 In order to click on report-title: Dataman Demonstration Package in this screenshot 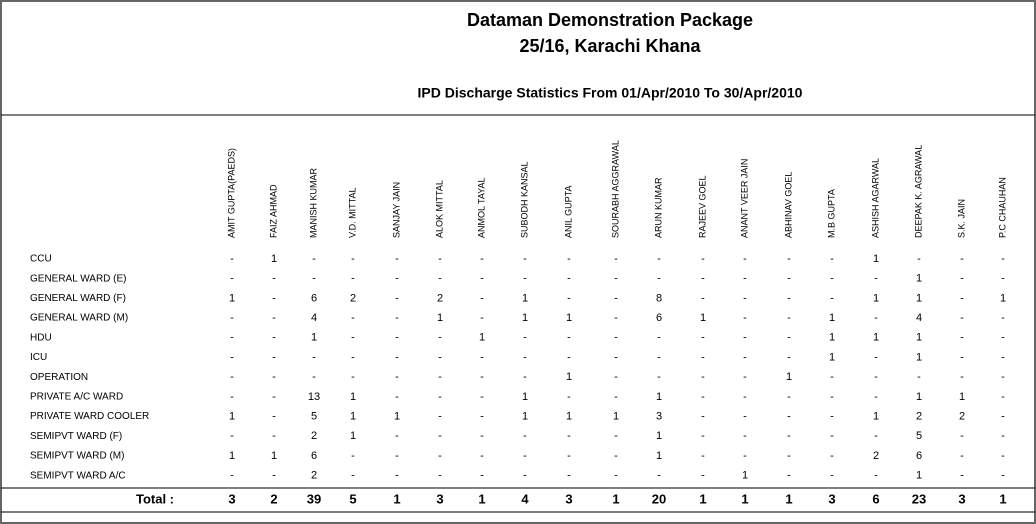, I will do `click(610, 20)`.